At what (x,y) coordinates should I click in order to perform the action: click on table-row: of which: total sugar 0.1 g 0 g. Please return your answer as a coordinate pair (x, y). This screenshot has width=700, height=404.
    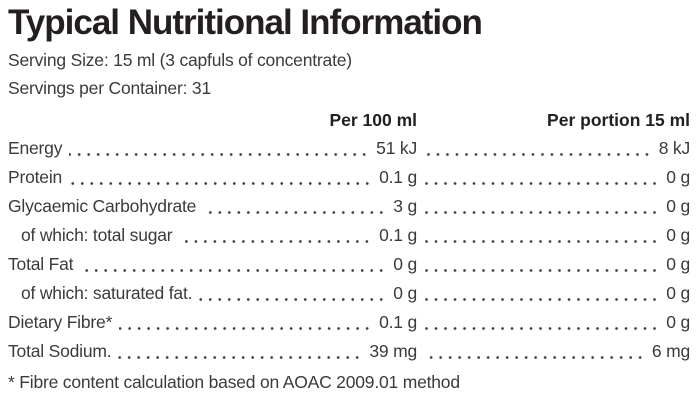
    Looking at the image, I should click on (349, 235).